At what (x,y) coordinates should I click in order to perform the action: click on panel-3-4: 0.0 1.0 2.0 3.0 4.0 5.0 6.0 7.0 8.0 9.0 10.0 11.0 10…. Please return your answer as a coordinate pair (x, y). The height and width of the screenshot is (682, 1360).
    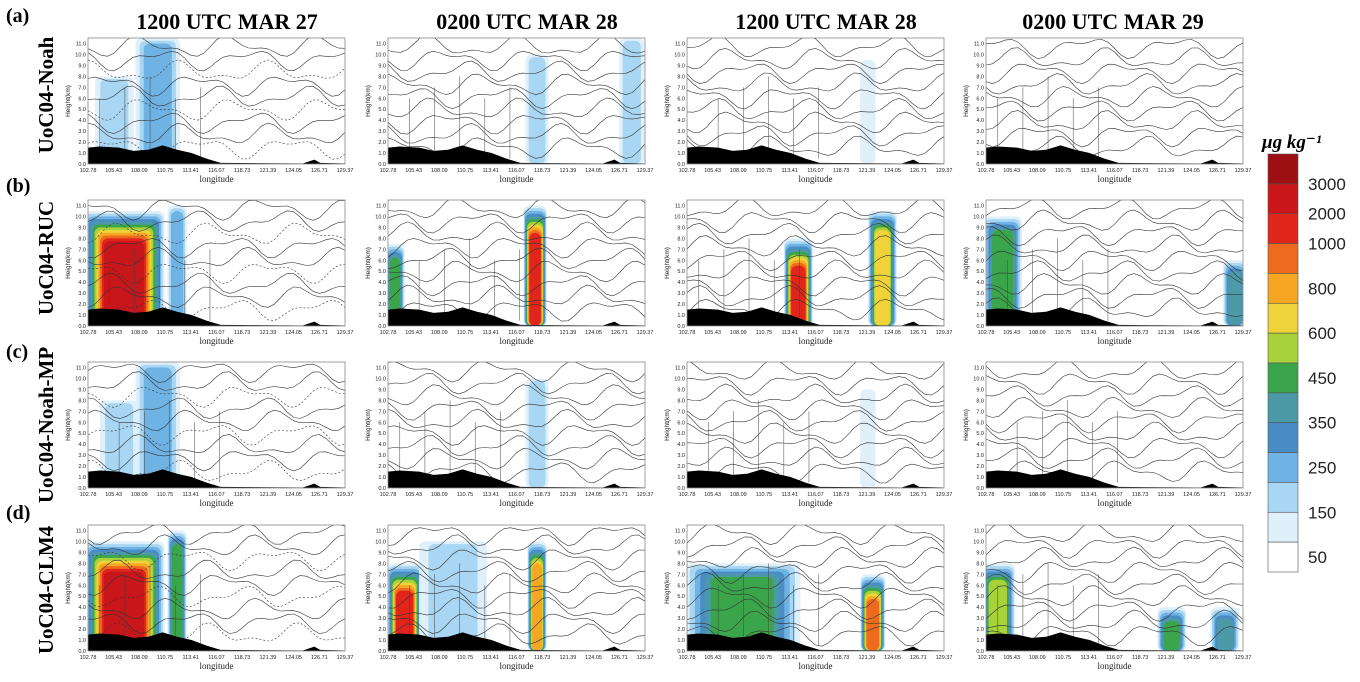
    Looking at the image, I should click on (1107, 434).